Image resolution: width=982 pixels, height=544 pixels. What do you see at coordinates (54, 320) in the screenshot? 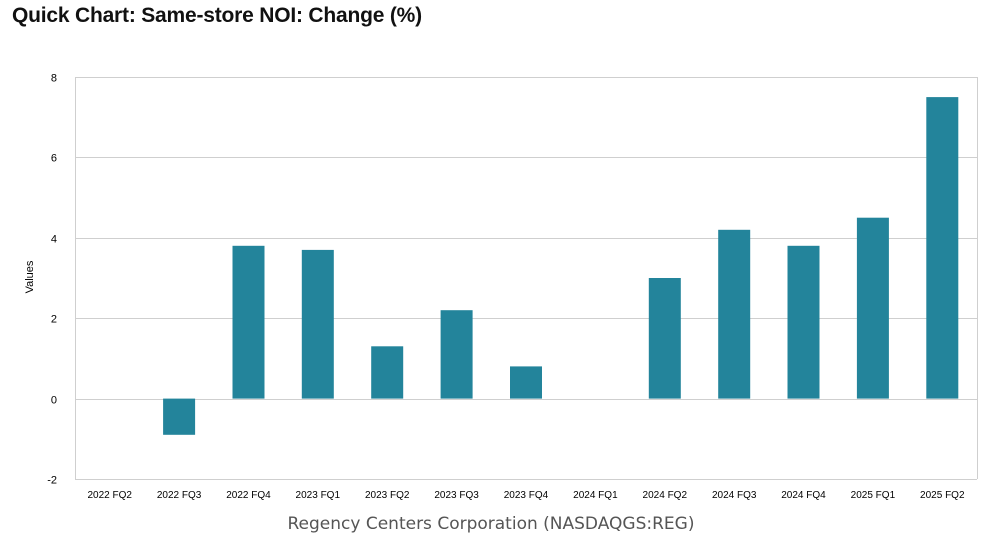
I see `y-tick-label: 2` at bounding box center [54, 320].